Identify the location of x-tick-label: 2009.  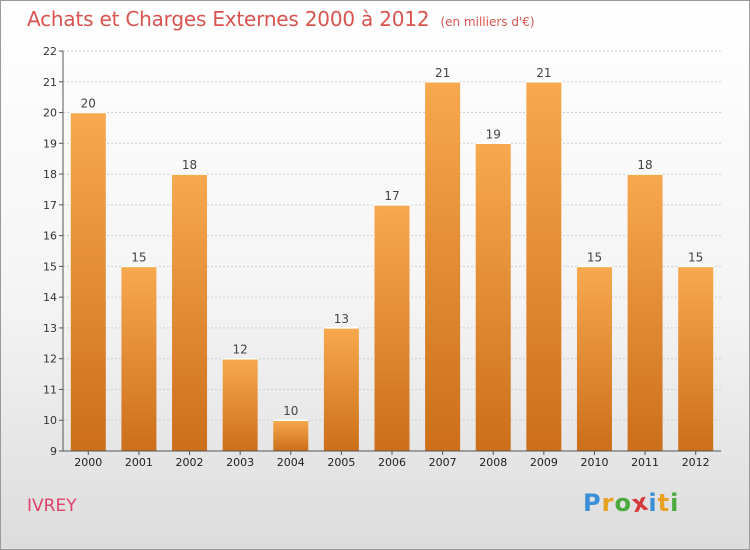
(544, 462).